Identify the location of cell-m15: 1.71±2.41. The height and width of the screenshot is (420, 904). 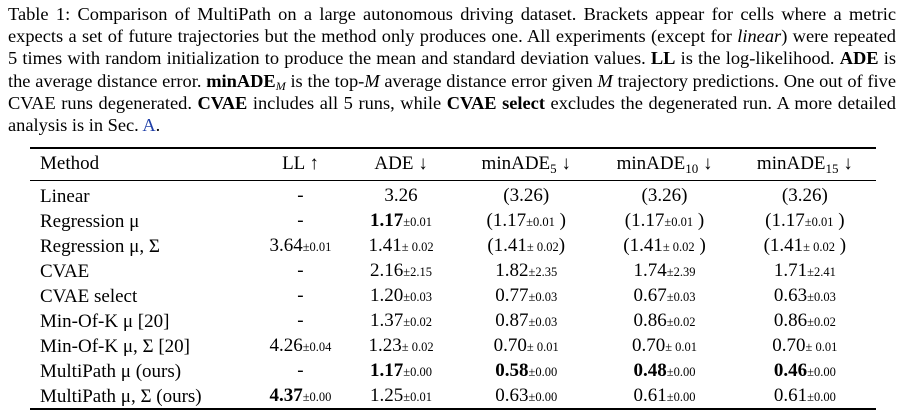
(804, 270).